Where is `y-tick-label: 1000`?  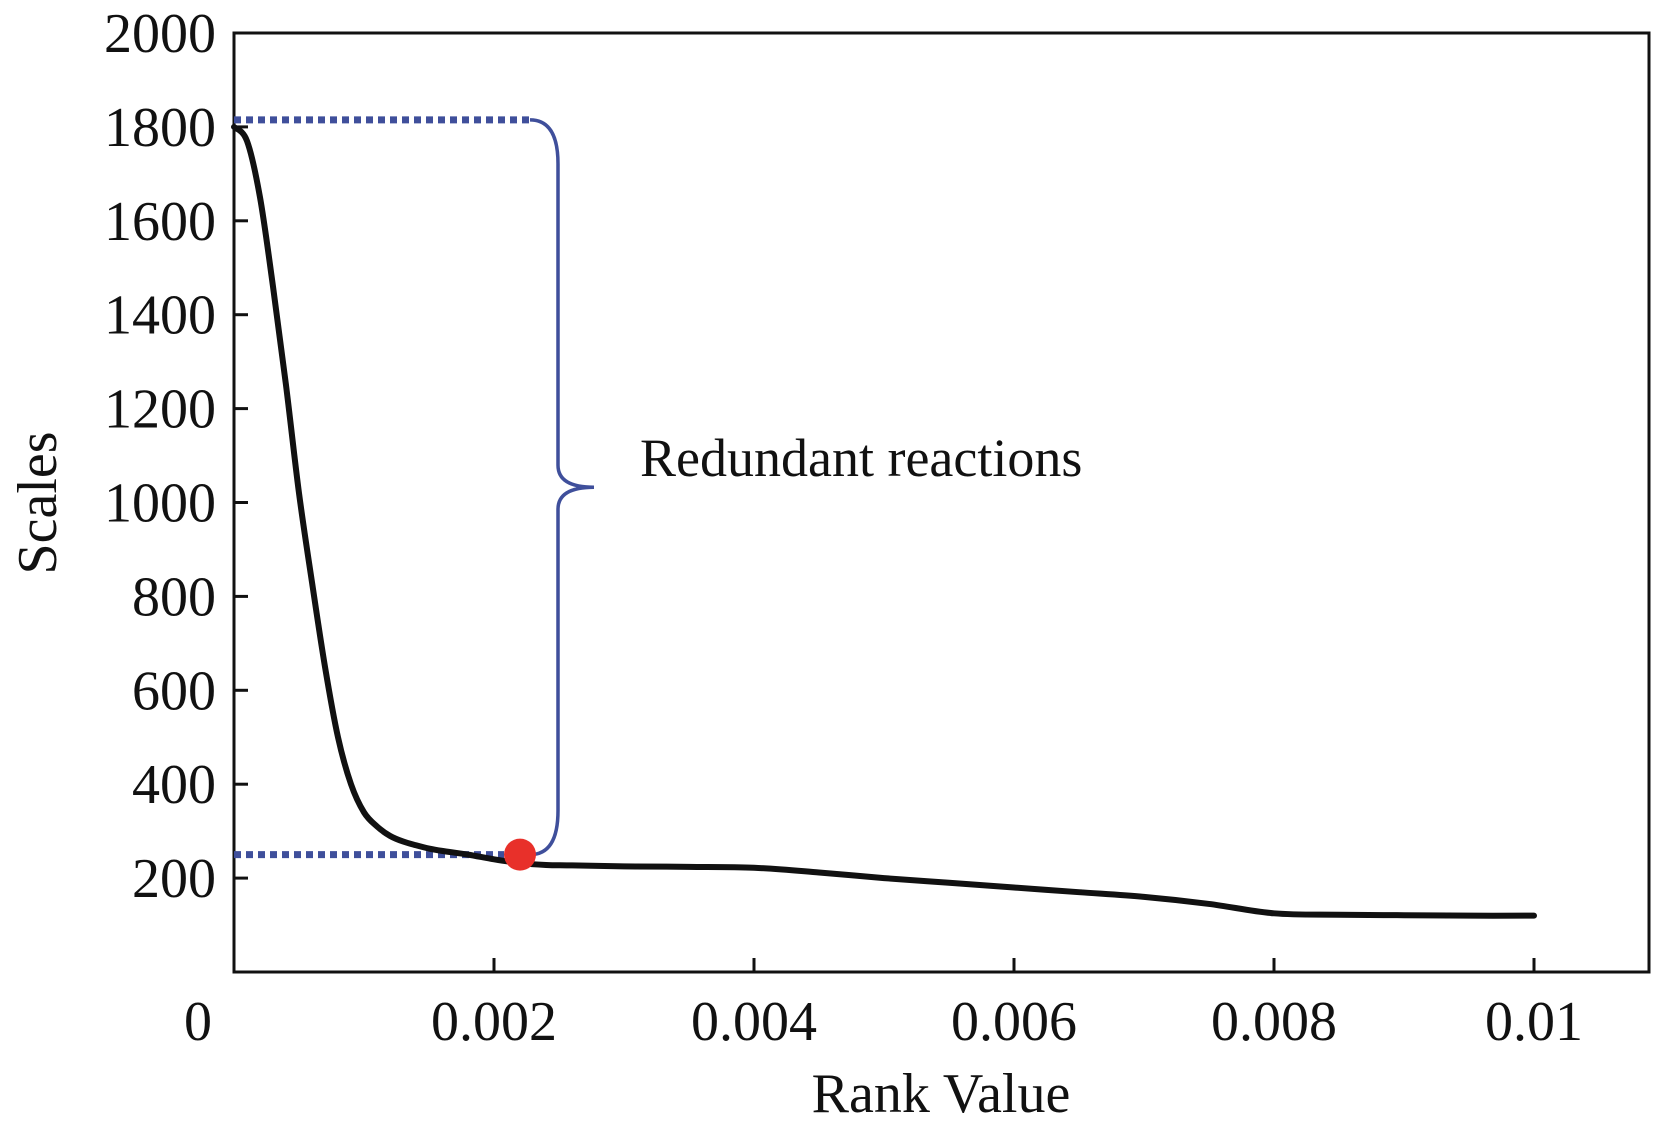
y-tick-label: 1000 is located at coordinates (160, 504).